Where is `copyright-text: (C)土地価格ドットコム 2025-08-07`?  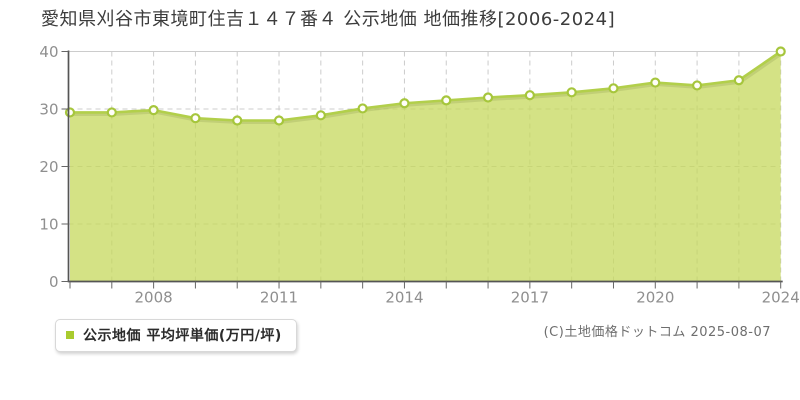
copyright-text: (C)土地価格ドットコム 2025-08-07 is located at coordinates (657, 332).